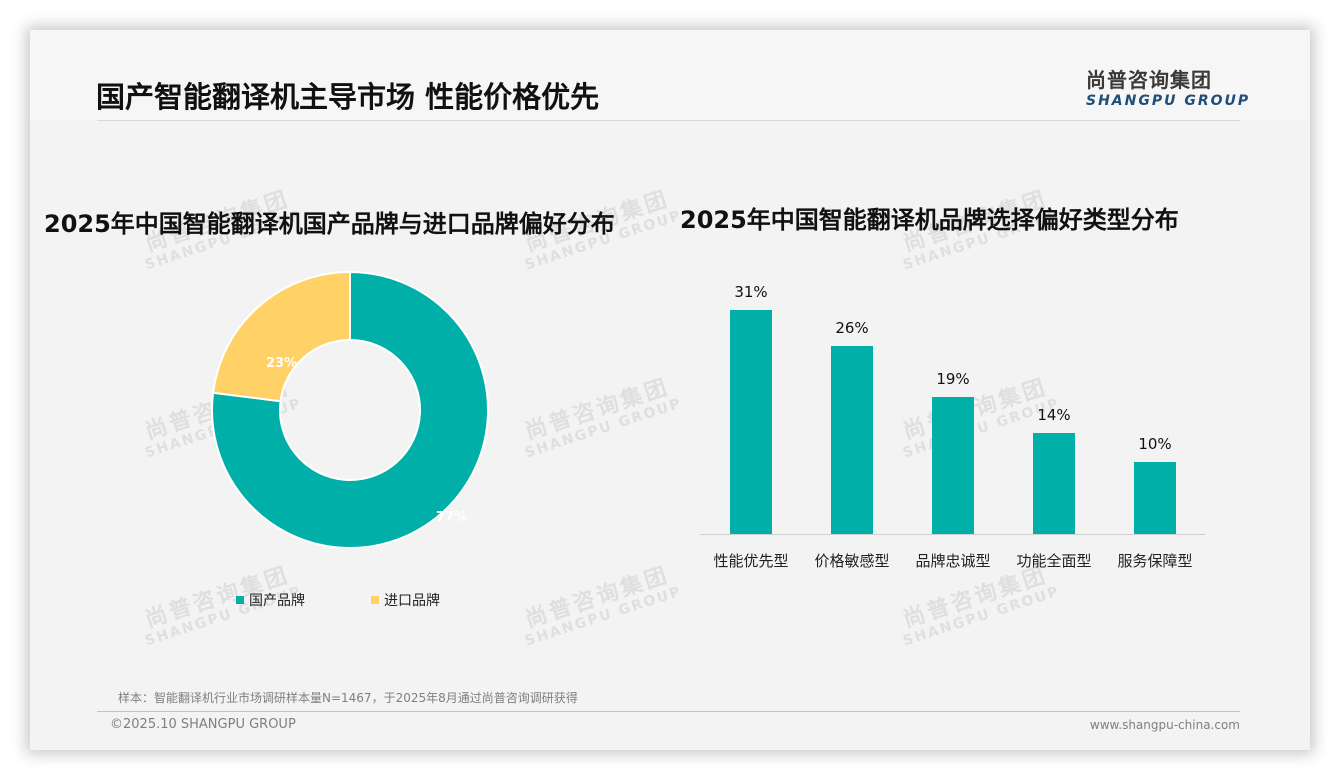  What do you see at coordinates (852, 328) in the screenshot?
I see `bar-value-label: 26%` at bounding box center [852, 328].